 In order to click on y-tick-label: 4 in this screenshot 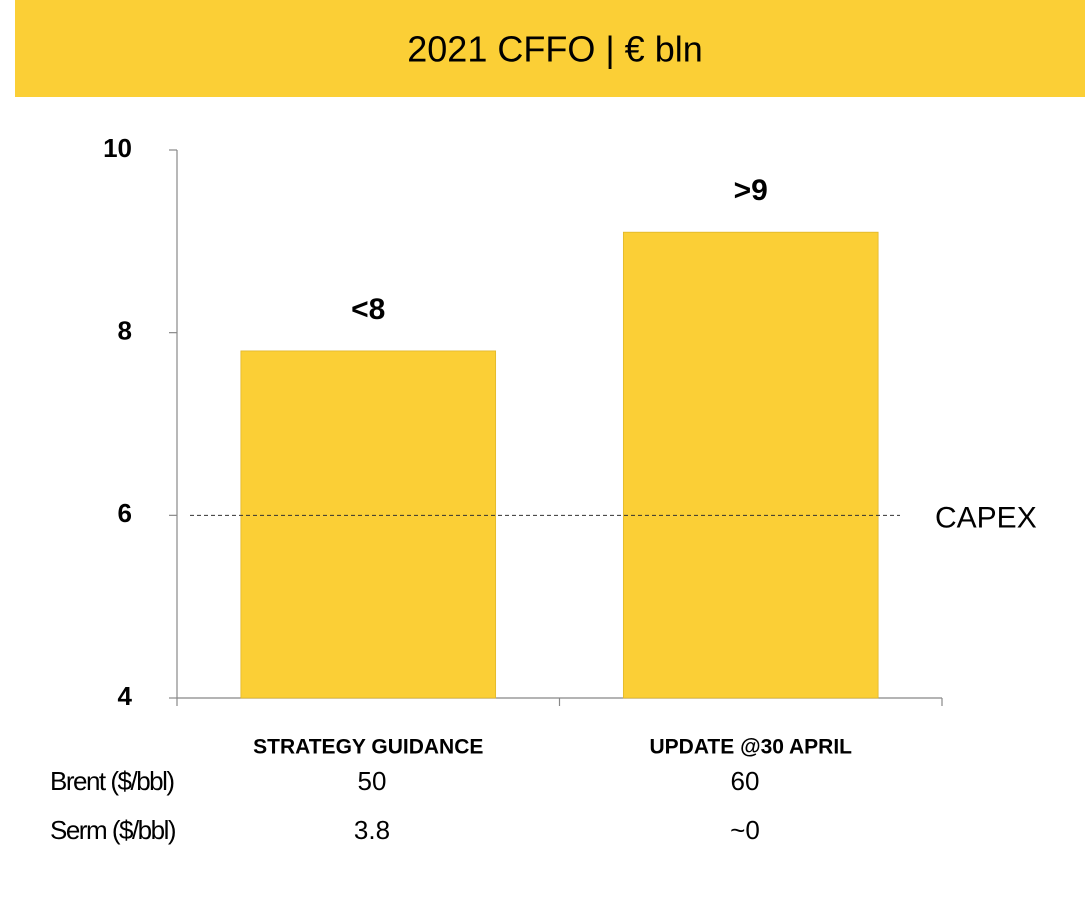, I will do `click(125, 696)`.